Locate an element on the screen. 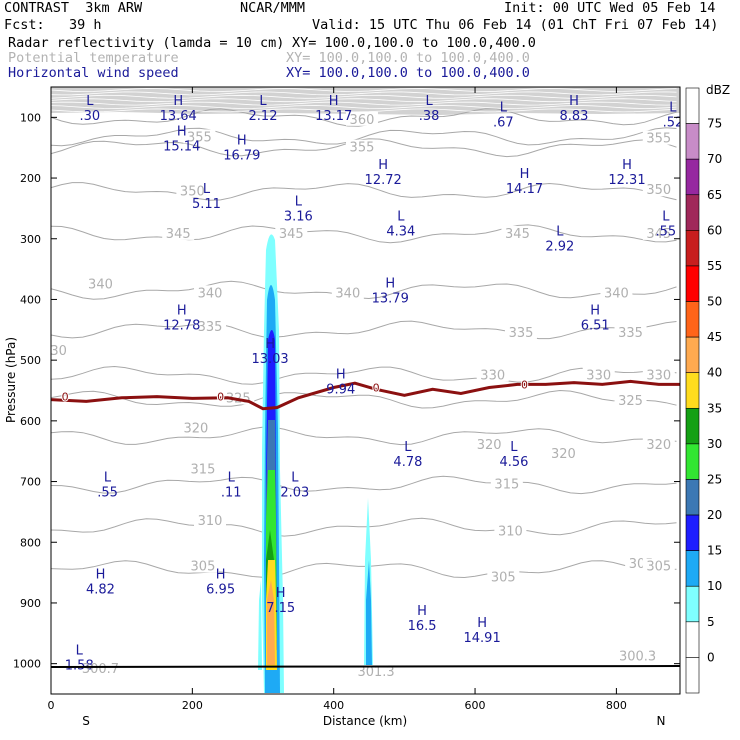 Image resolution: width=740 pixels, height=740 pixels. y-tick-label: 200 is located at coordinates (30, 178).